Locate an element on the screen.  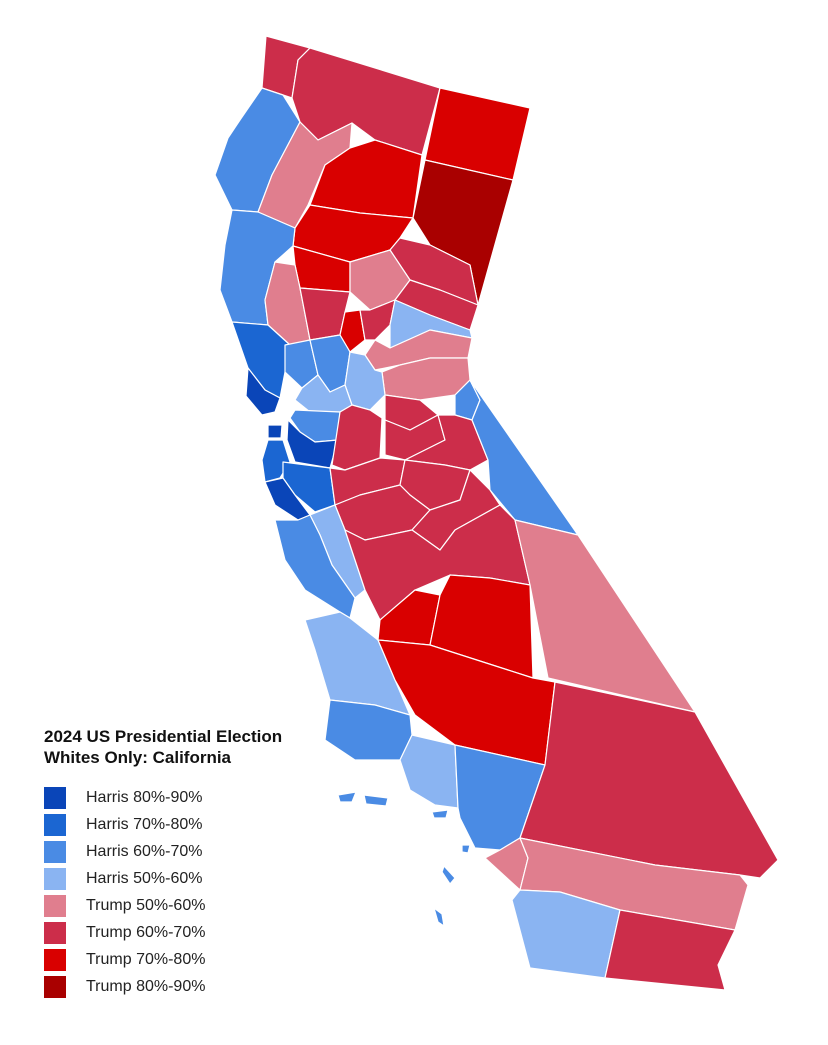
legend-item: Harris 80%-90% is located at coordinates (163, 797).